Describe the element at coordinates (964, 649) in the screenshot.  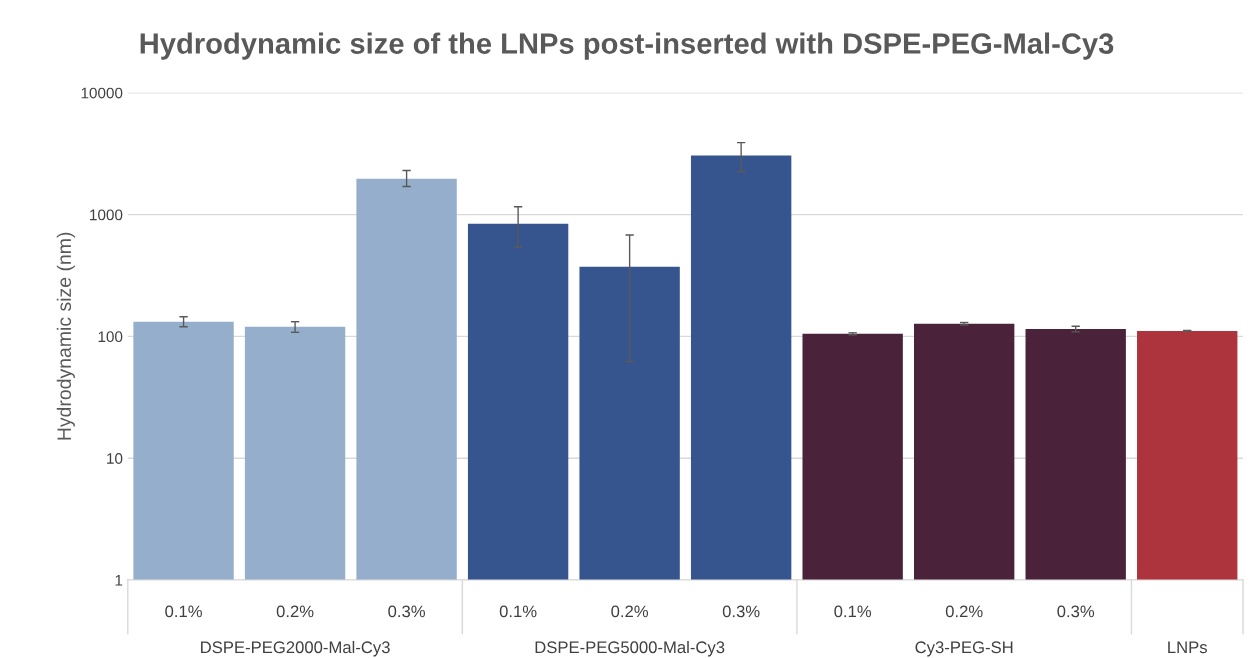
I see `text: Cy3-PEG-SH` at that location.